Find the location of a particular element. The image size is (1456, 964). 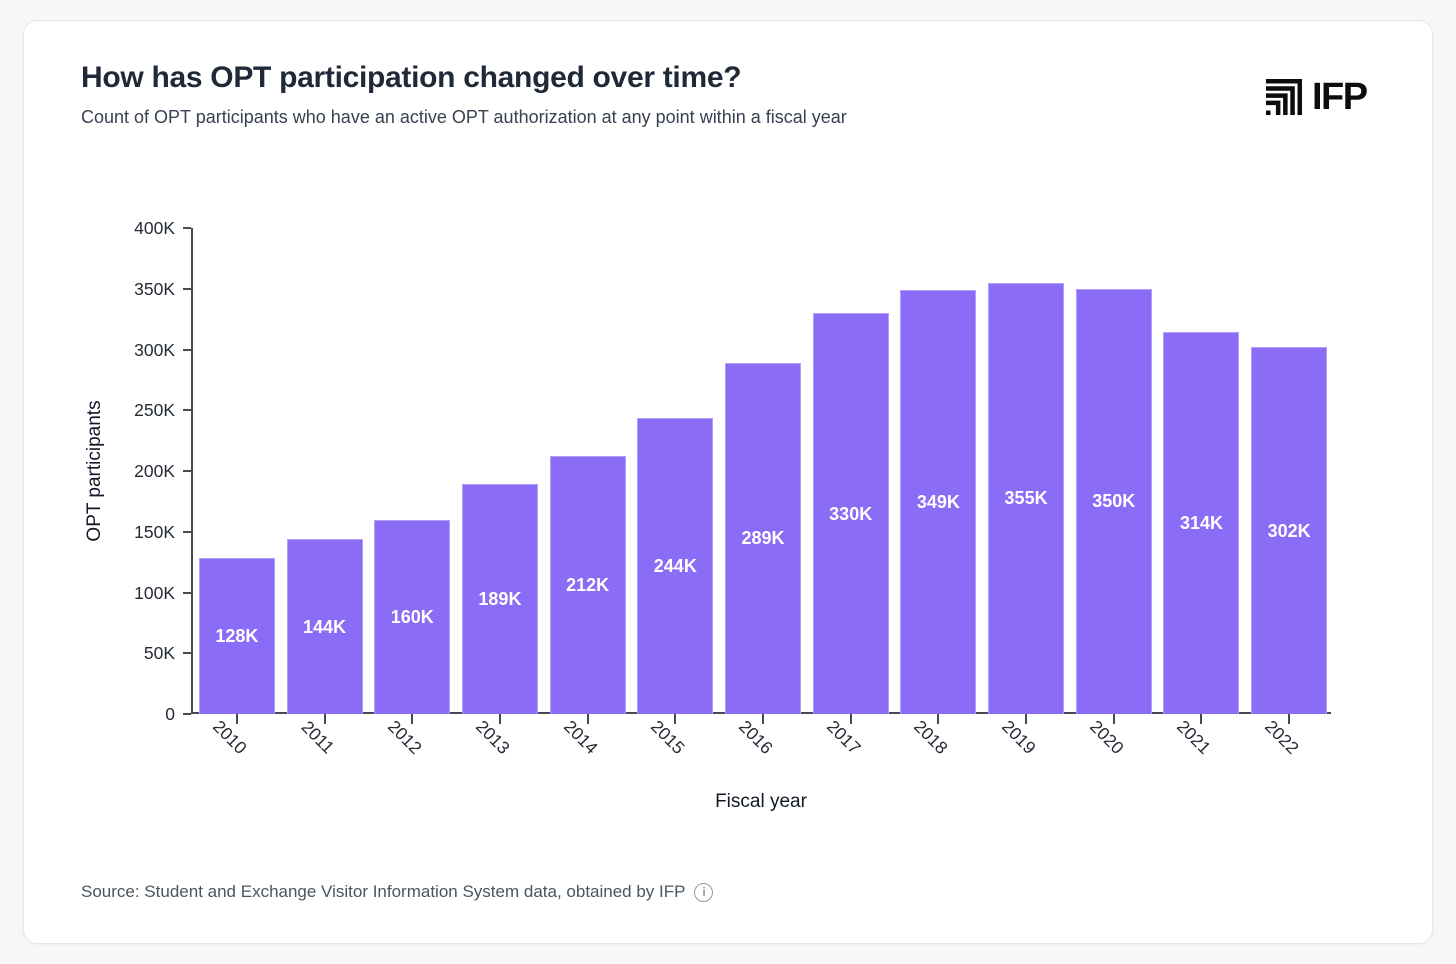

ifp-logo: IFP is located at coordinates (1317, 97).